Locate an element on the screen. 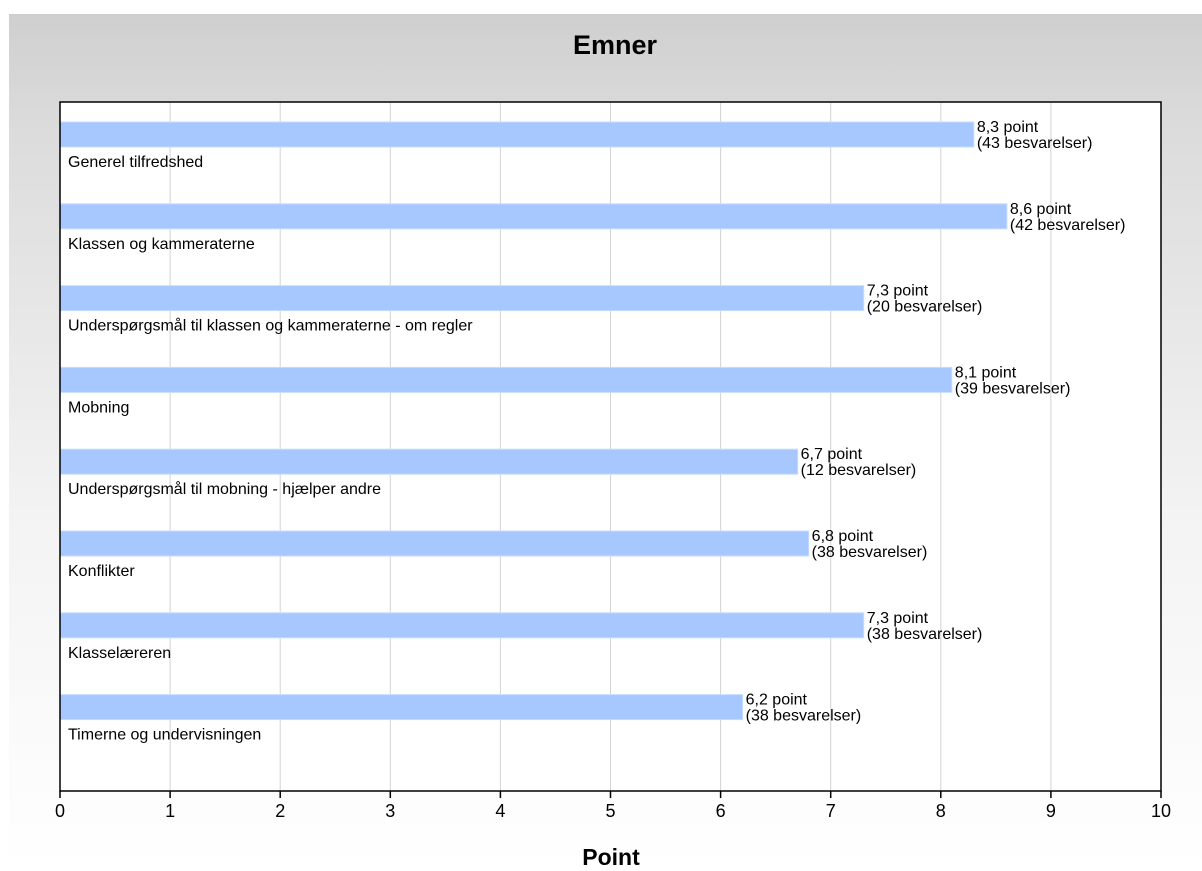 This screenshot has height=871, width=1202. x-tick-label: 2 is located at coordinates (280, 811).